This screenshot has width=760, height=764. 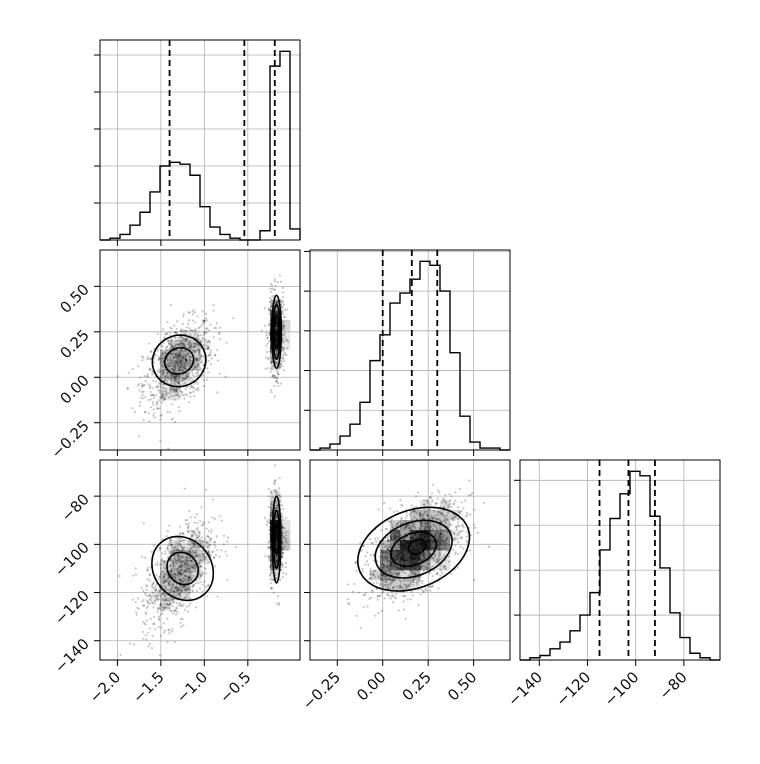 I want to click on y-tick-label: −140, so click(x=72, y=656).